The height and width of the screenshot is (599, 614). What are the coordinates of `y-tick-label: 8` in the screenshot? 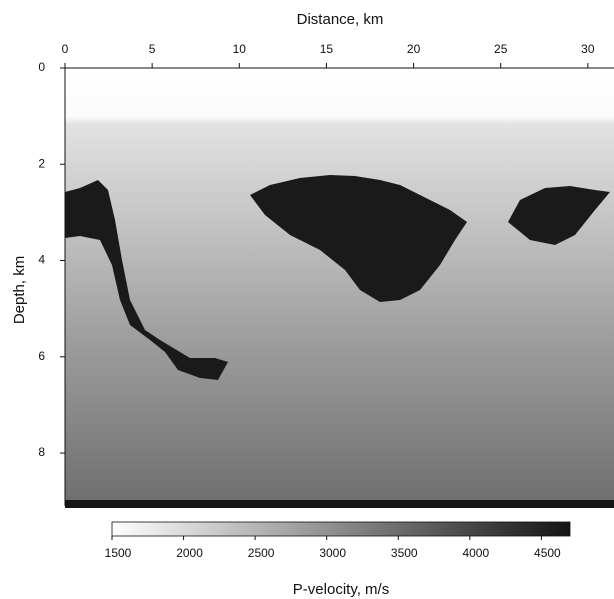 It's located at (41, 452).